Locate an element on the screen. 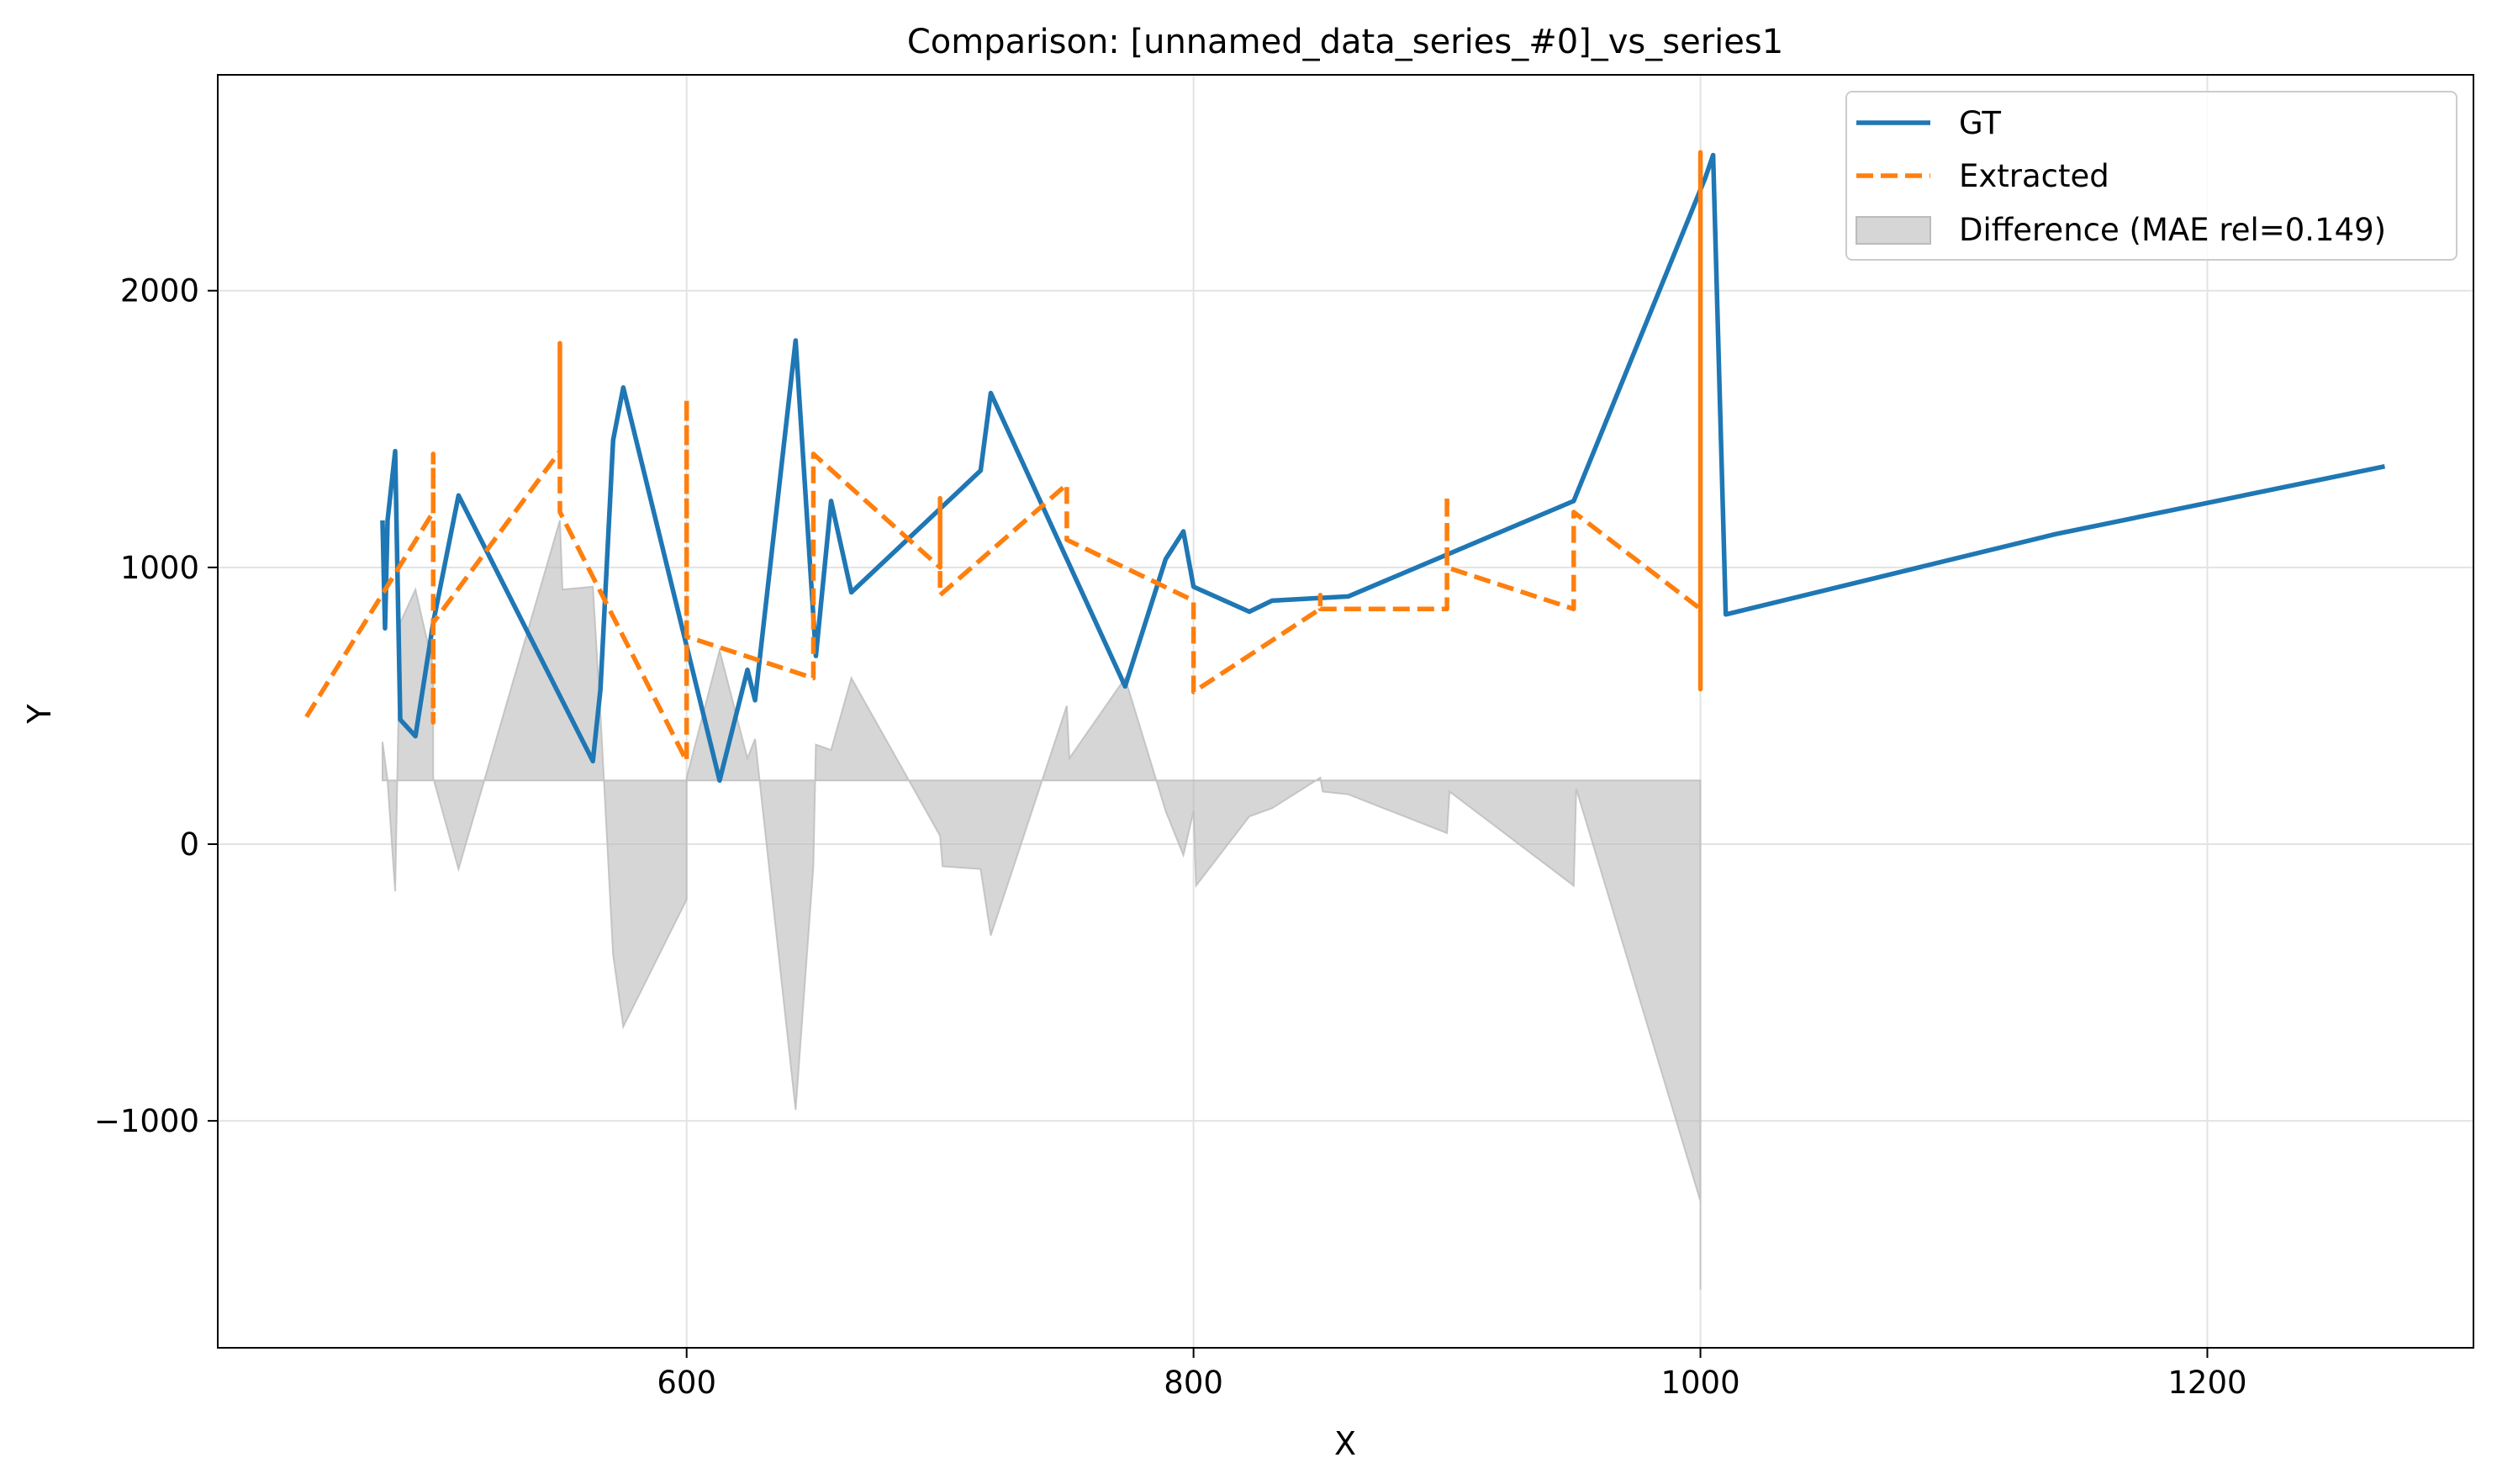 The width and height of the screenshot is (2497, 1484). legend-swatch-difference is located at coordinates (1893, 231).